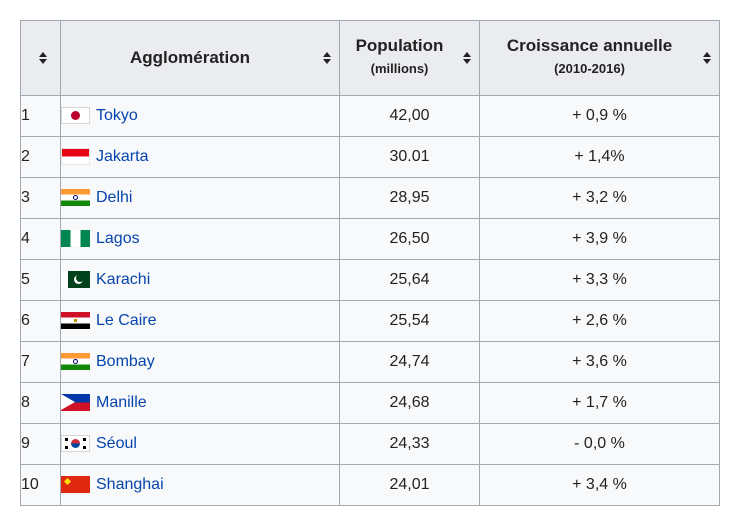 The height and width of the screenshot is (524, 739). Describe the element at coordinates (399, 68) in the screenshot. I see `population-header-unit: (millions)` at that location.